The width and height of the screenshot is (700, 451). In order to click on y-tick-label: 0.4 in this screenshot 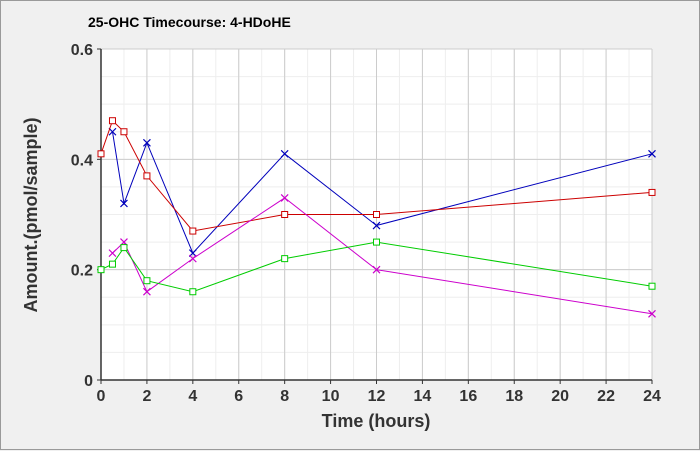, I will do `click(82, 160)`.